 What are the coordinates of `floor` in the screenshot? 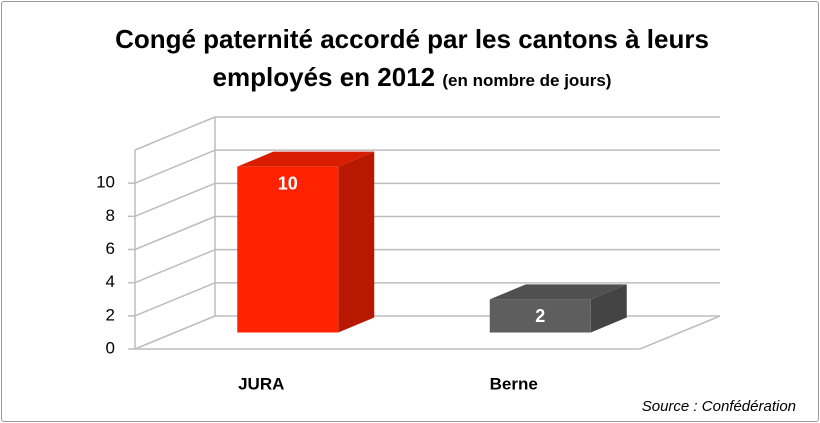 It's located at (428, 332).